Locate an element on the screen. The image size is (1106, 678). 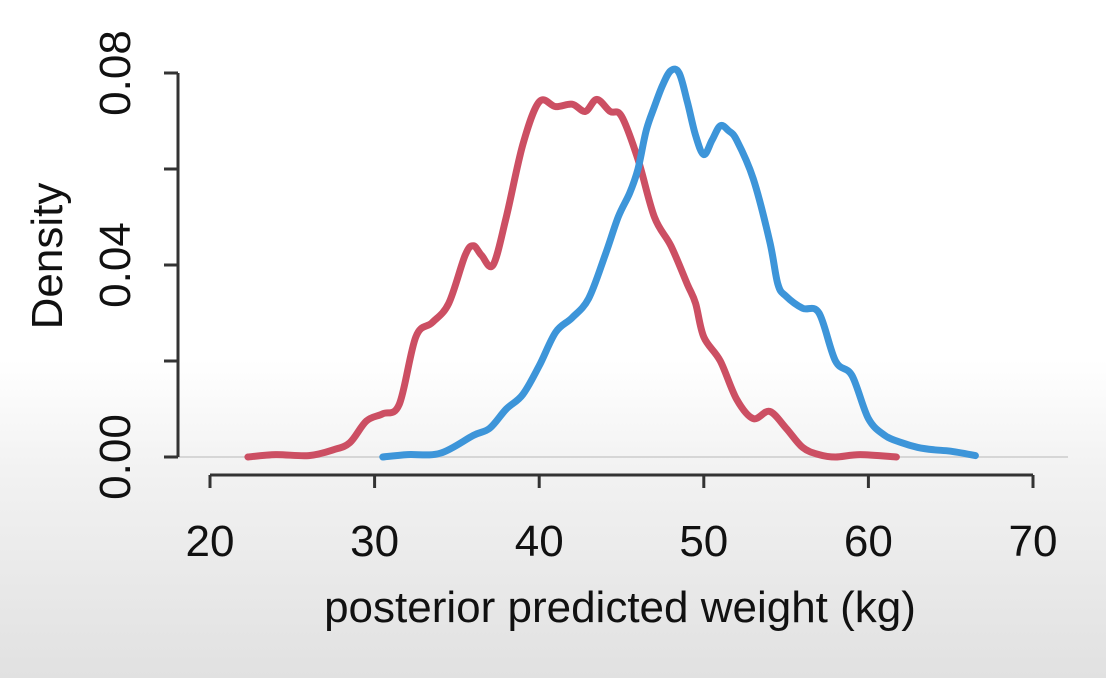
y-tick-label: 0.04 is located at coordinates (115, 265).